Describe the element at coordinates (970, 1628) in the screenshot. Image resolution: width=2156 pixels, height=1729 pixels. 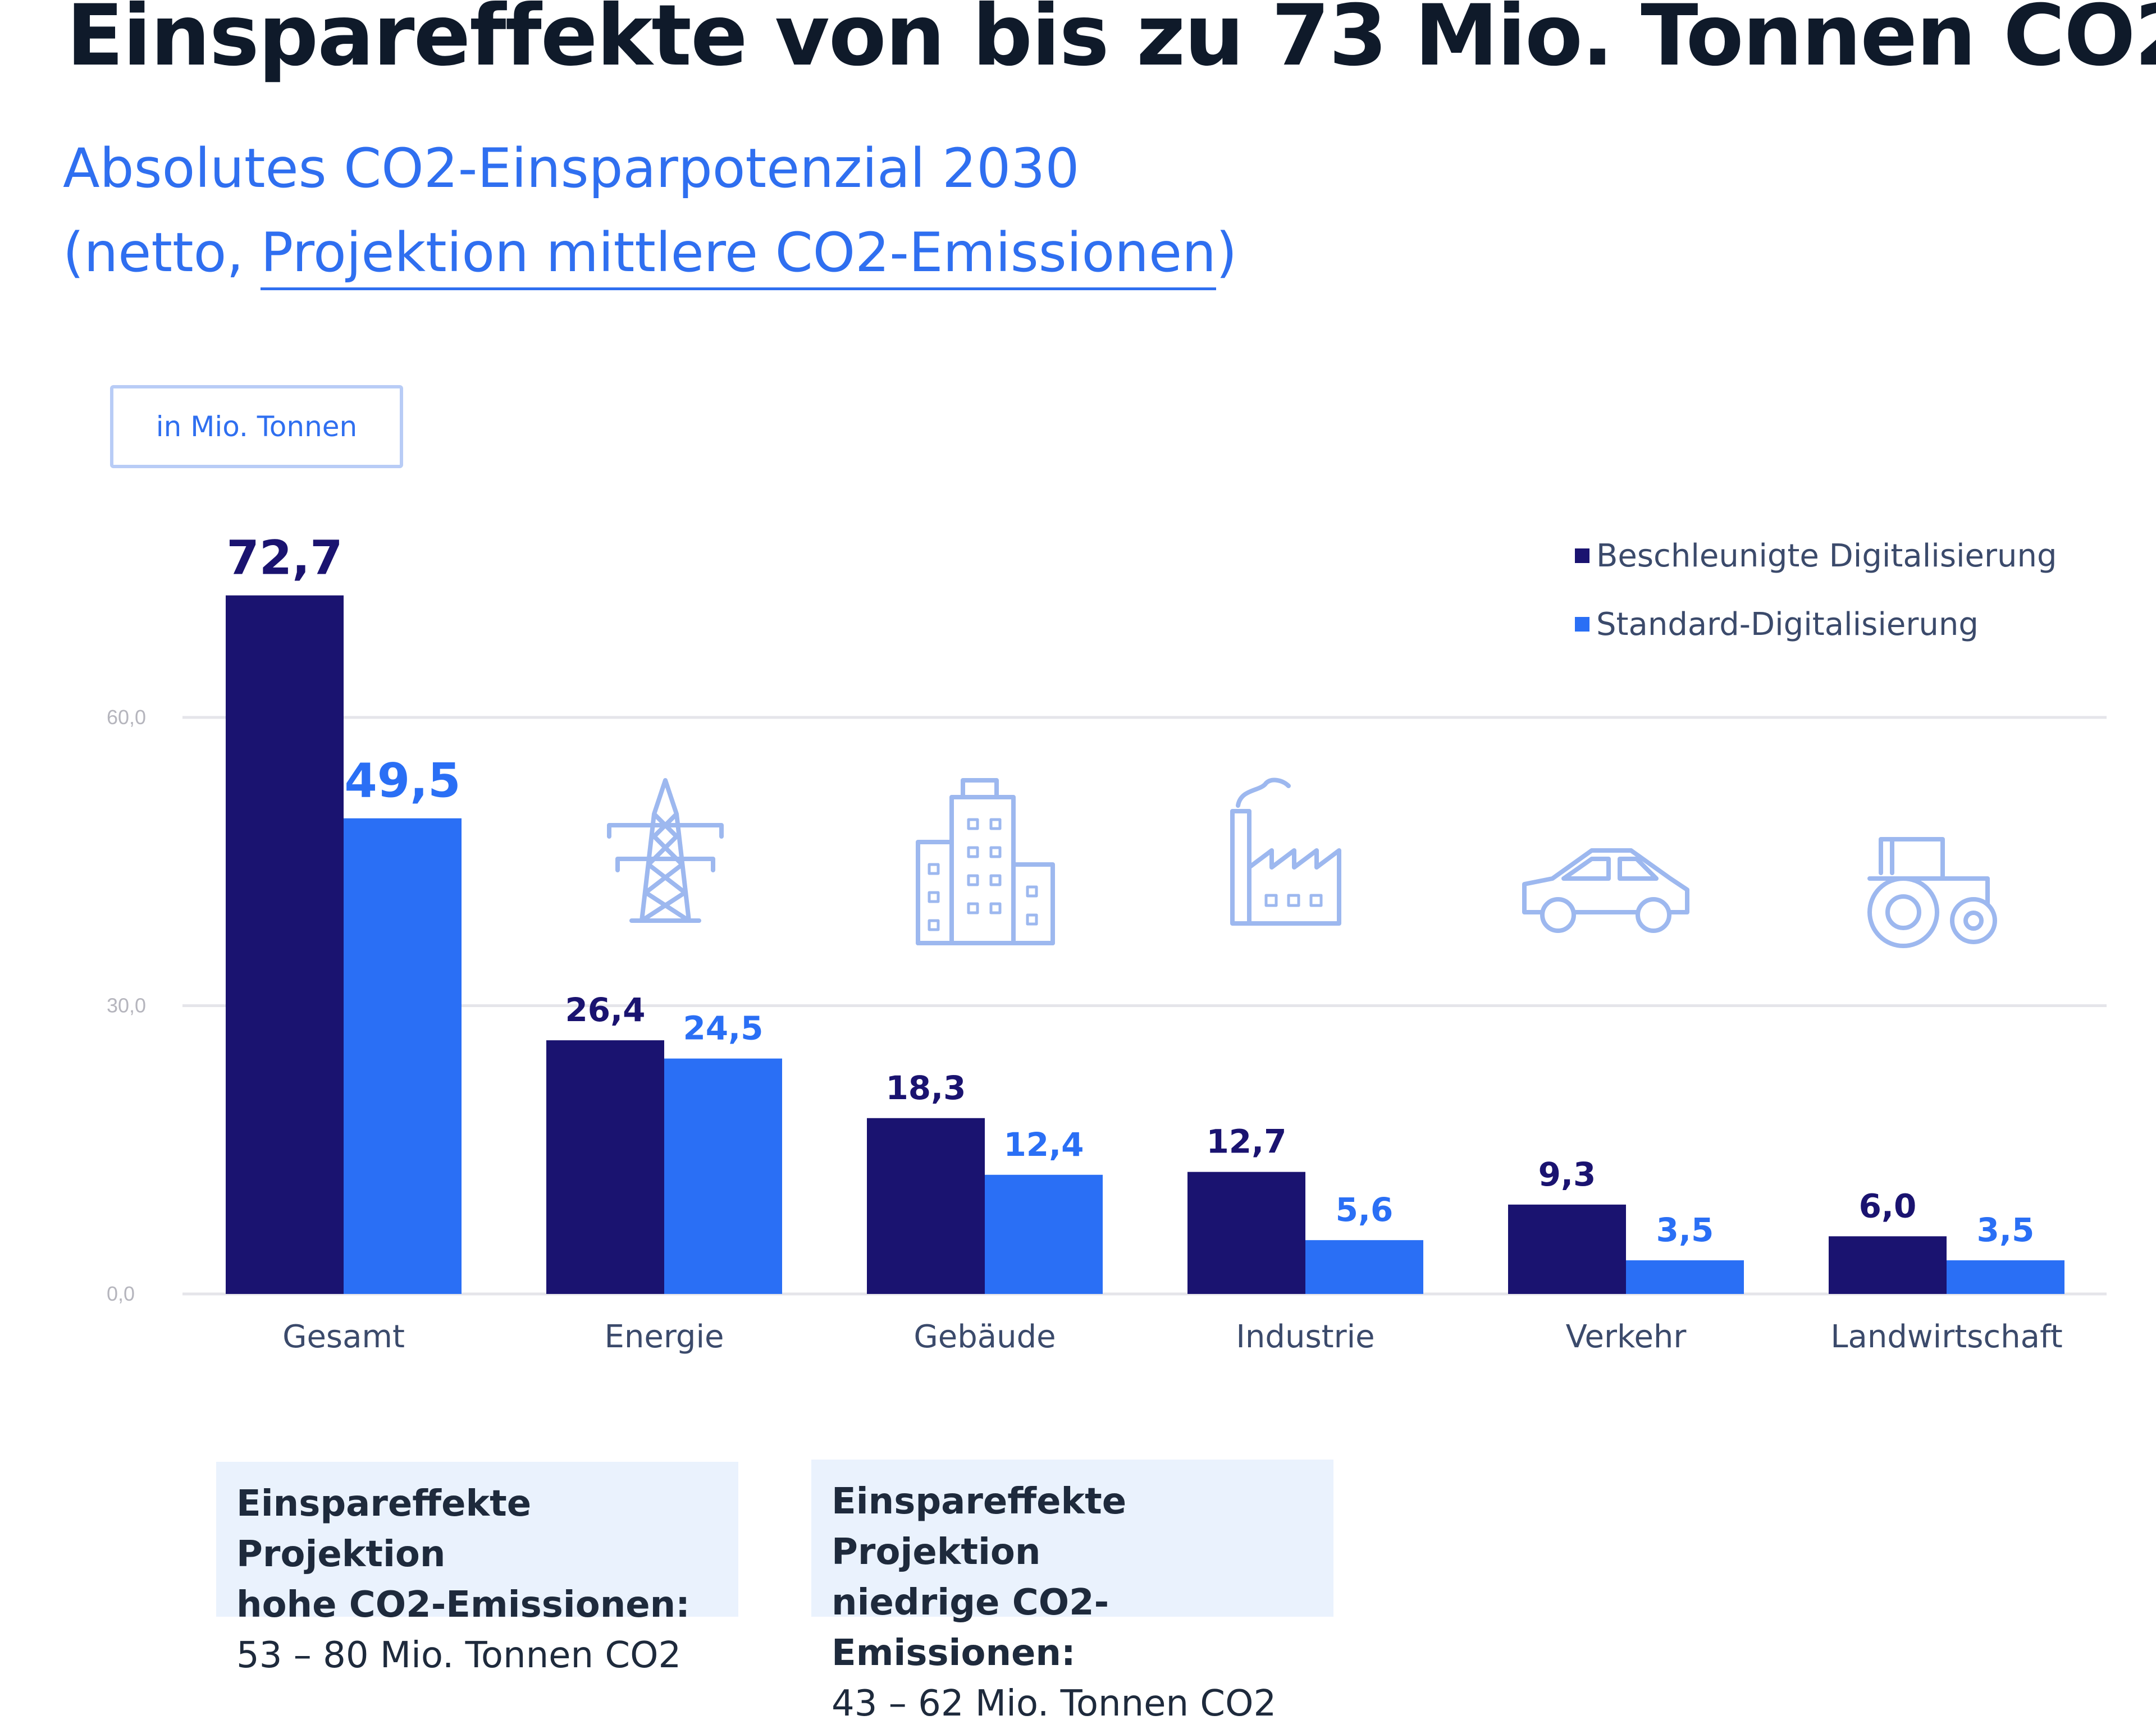
I see `note-low-line-2: niedrige CO2-Emissionen:` at that location.